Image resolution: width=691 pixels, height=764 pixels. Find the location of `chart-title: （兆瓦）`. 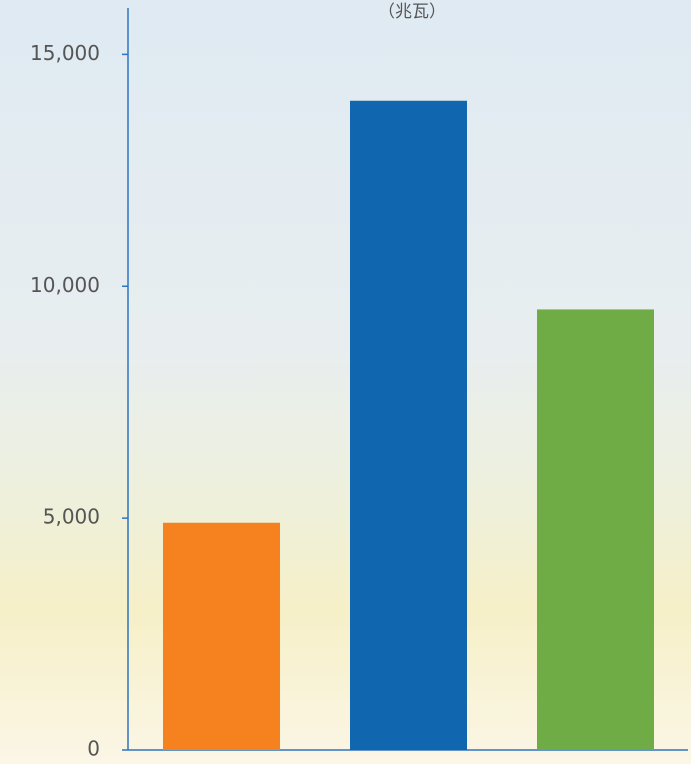

chart-title: （兆瓦） is located at coordinates (412, 12).